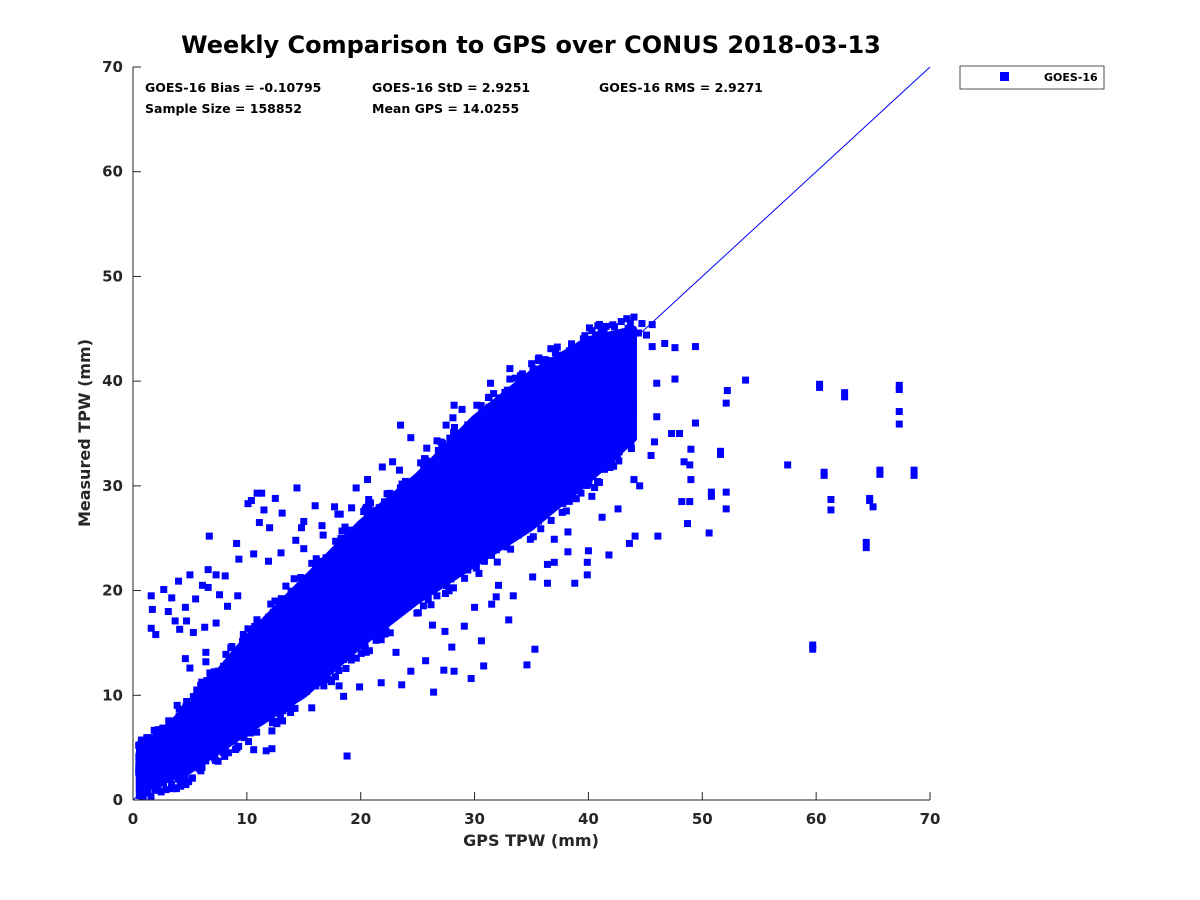  What do you see at coordinates (112, 695) in the screenshot?
I see `y-tick-label: 10` at bounding box center [112, 695].